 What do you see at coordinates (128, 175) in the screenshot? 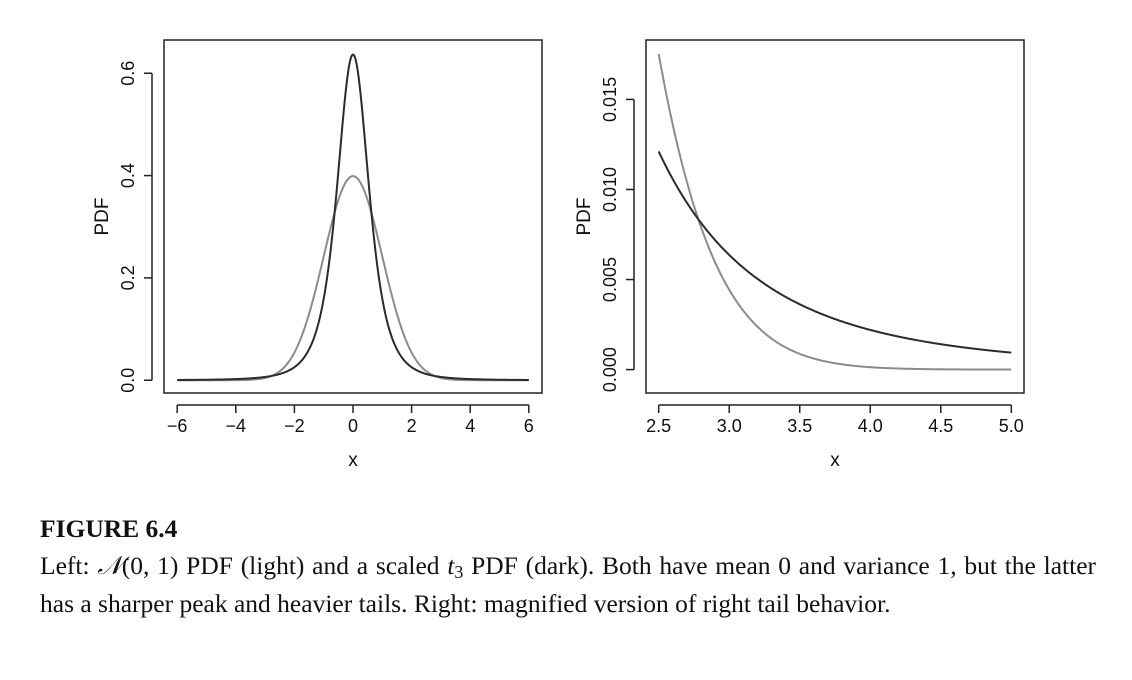
I see `left-y-tick-label: 0.4` at bounding box center [128, 175].